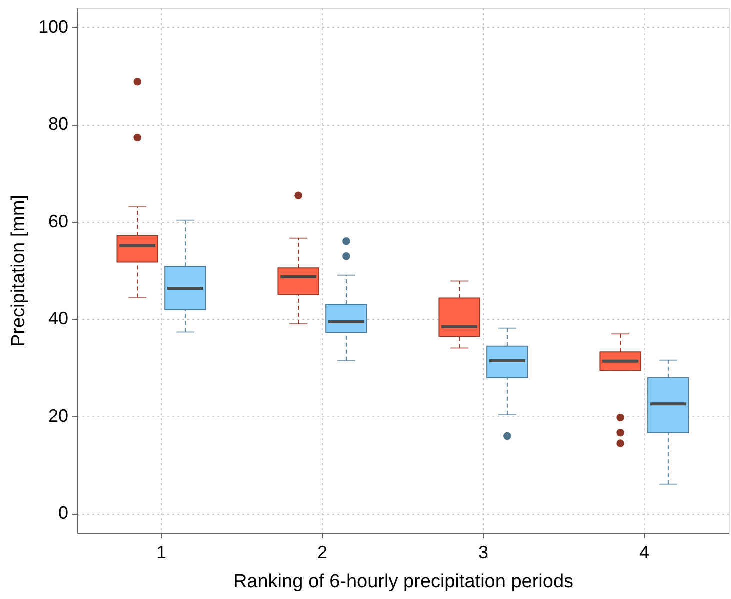  Describe the element at coordinates (19, 271) in the screenshot. I see `y-axis-title: Precipitation [mm]` at that location.